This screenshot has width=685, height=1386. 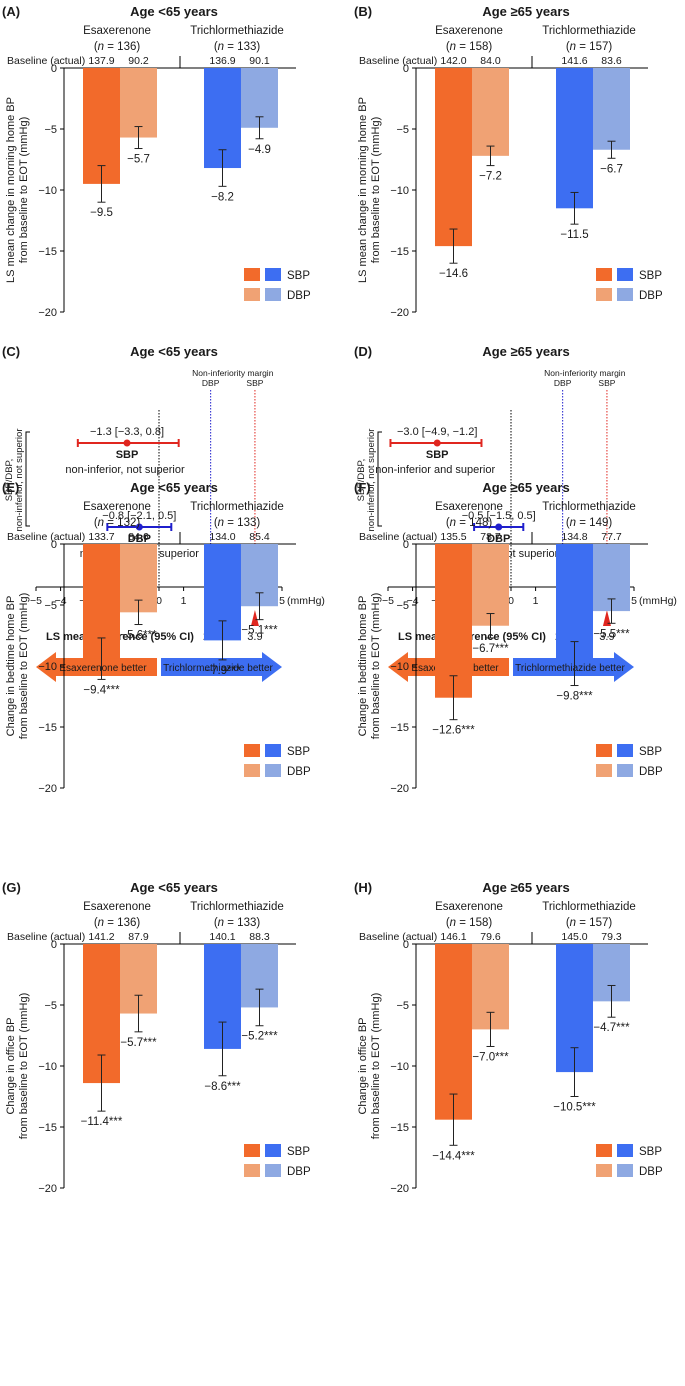 What do you see at coordinates (574, 235) in the screenshot?
I see `data-label: −11.5` at bounding box center [574, 235].